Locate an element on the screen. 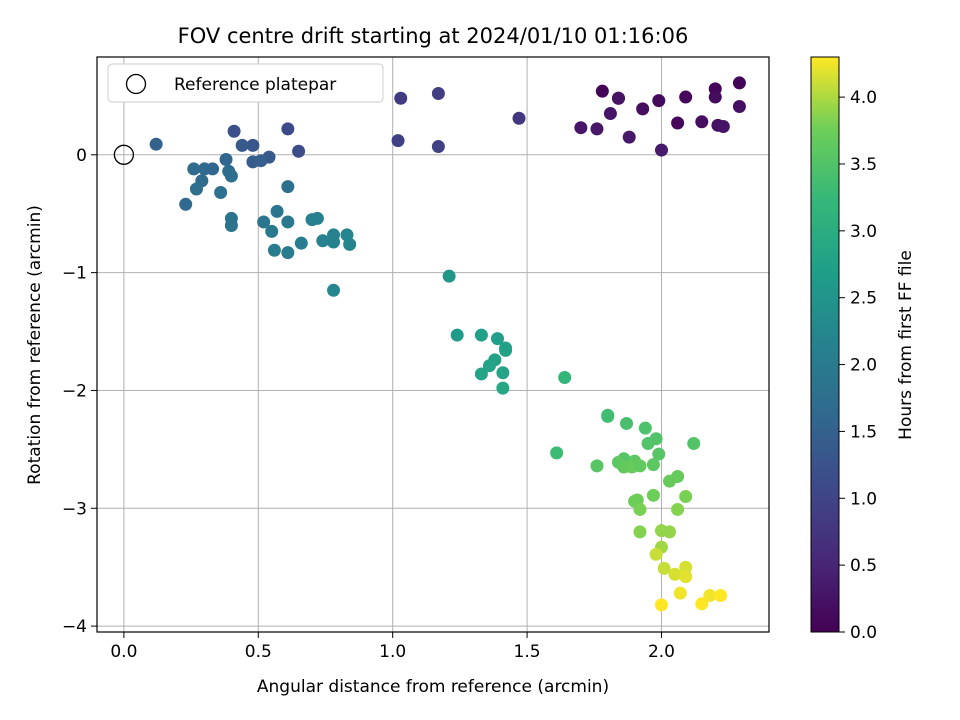 Image resolution: width=960 pixels, height=720 pixels. y-axis-label: Rotation from reference (arcmin) is located at coordinates (35, 345).